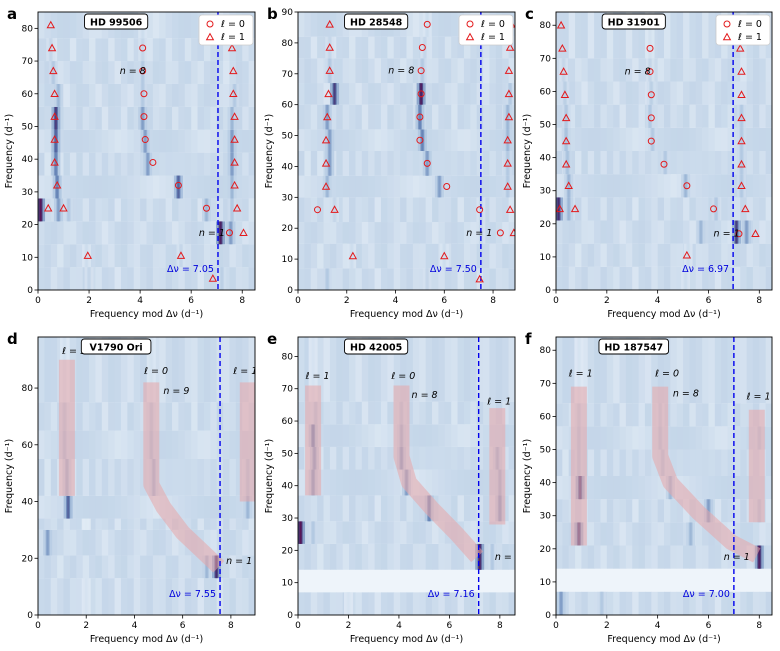  I want to click on annotation: n = 9, so click(176, 391).